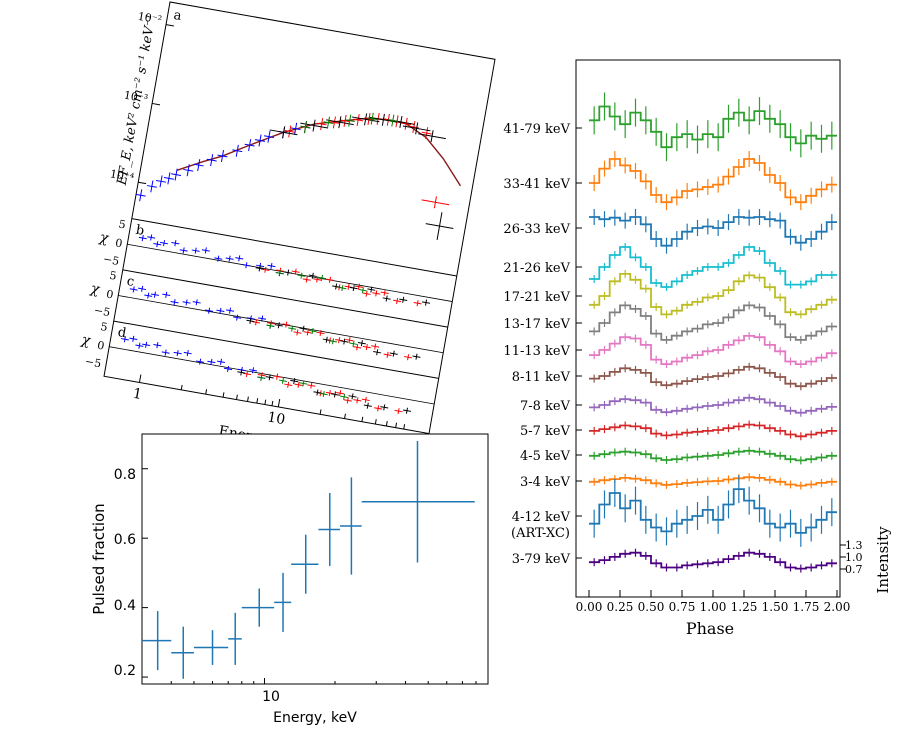 This screenshot has height=733, width=900. What do you see at coordinates (95, 290) in the screenshot?
I see `chi-label-c: χ` at bounding box center [95, 290].